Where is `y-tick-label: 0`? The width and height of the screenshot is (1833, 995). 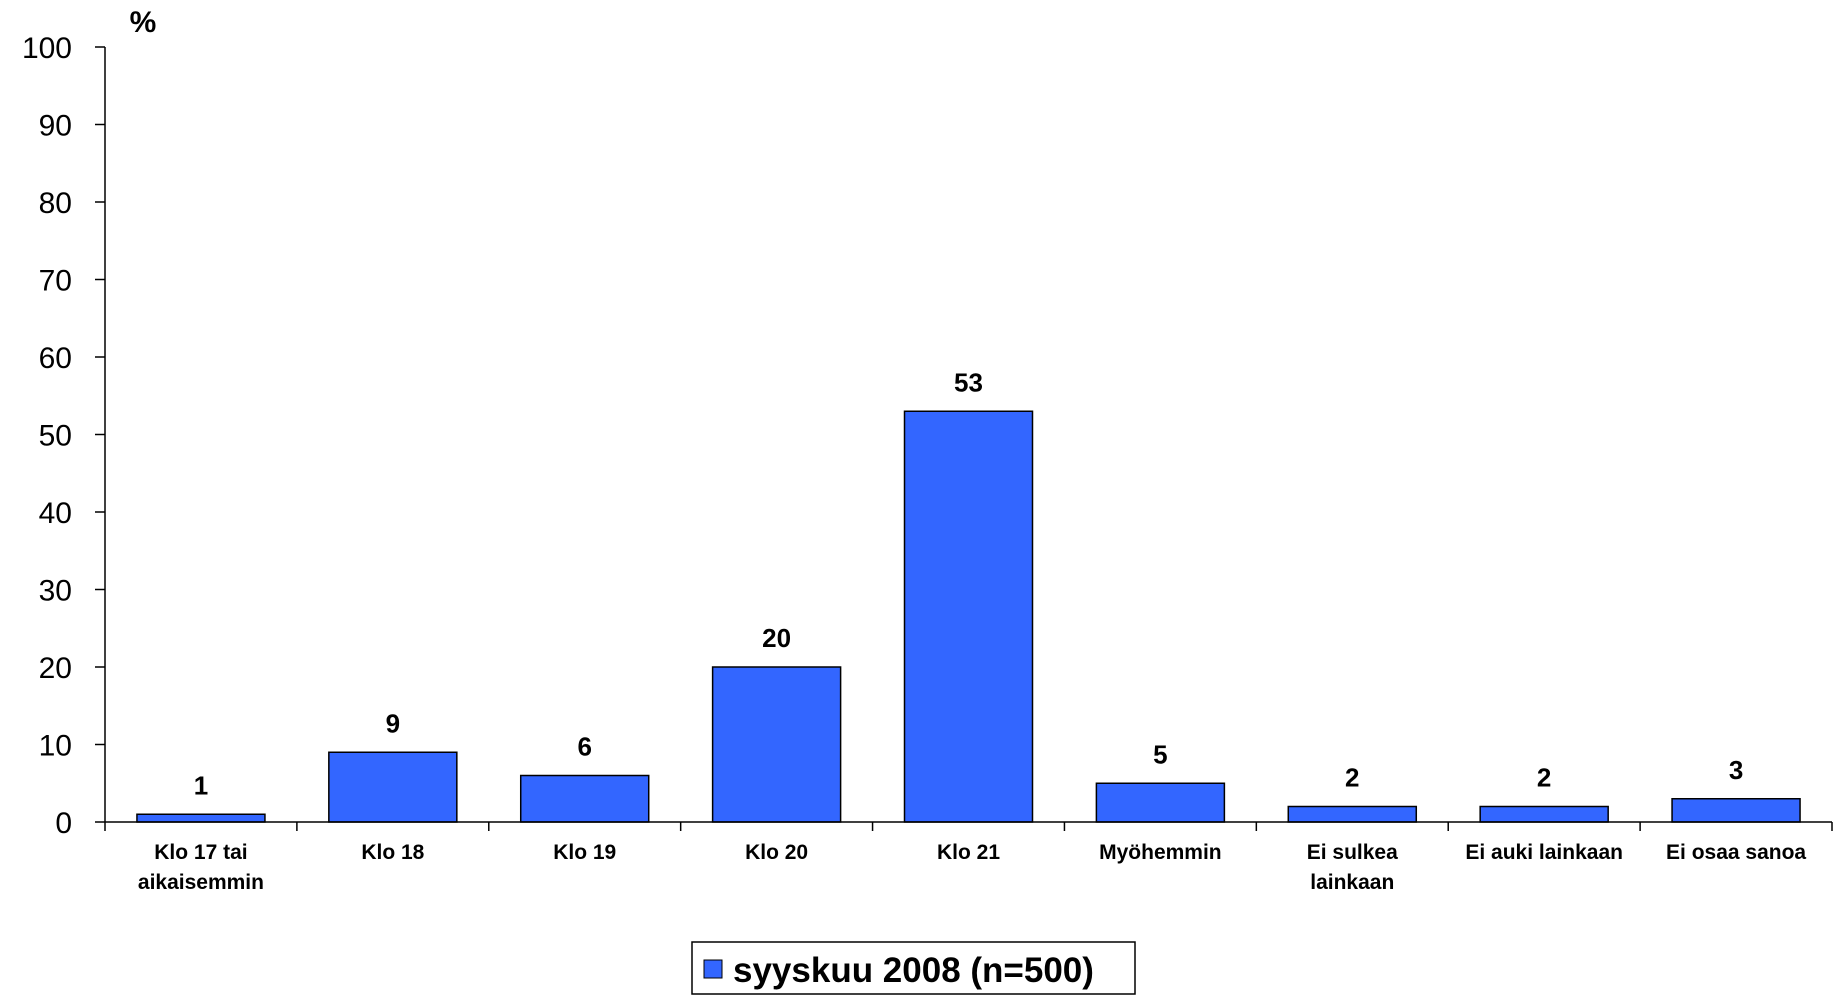 y-tick-label: 0 is located at coordinates (63, 823).